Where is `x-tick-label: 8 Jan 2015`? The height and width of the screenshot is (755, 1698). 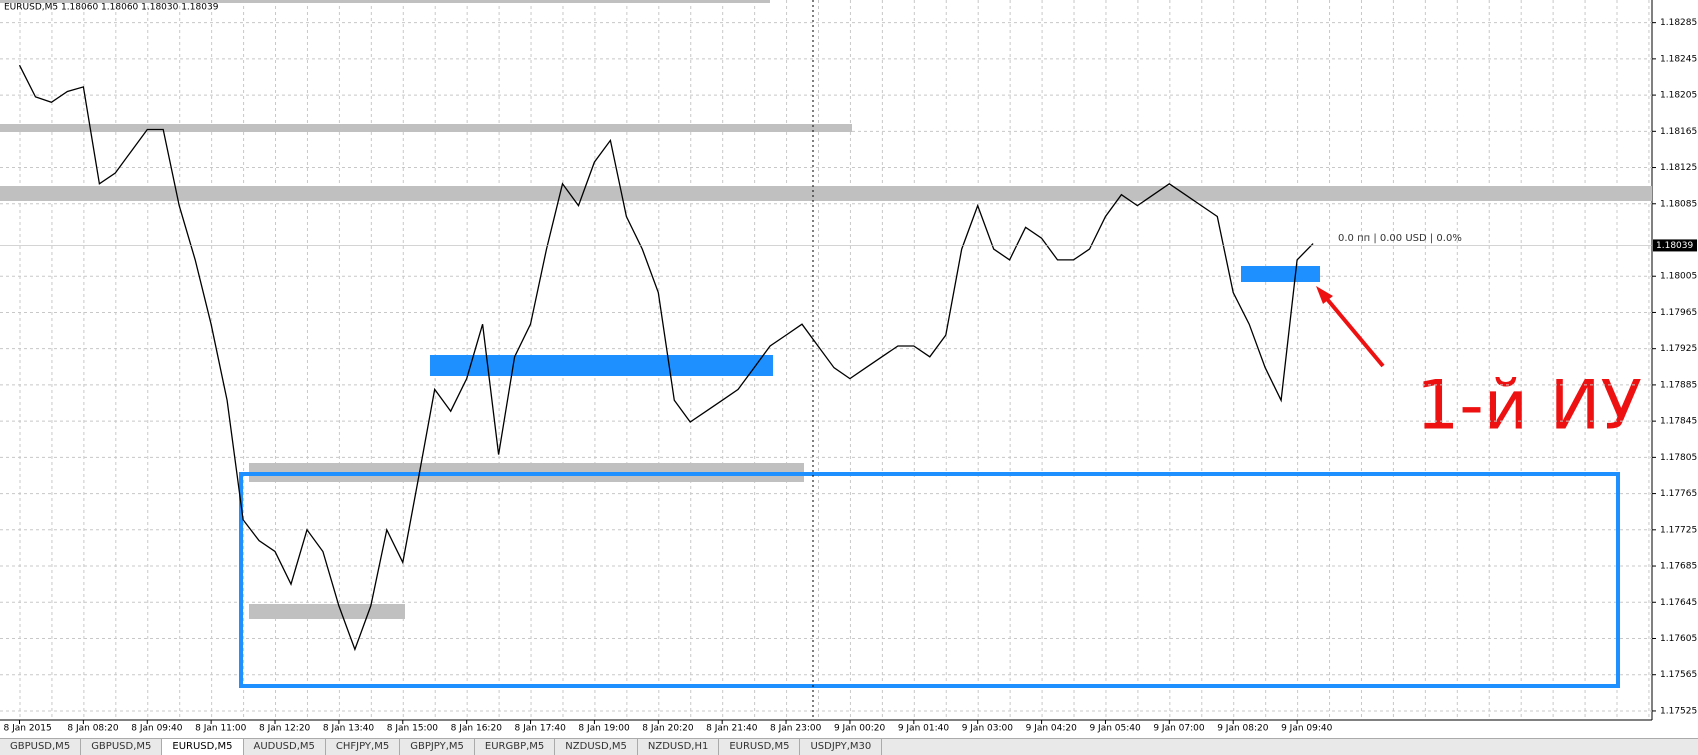 x-tick-label: 8 Jan 2015 is located at coordinates (28, 729).